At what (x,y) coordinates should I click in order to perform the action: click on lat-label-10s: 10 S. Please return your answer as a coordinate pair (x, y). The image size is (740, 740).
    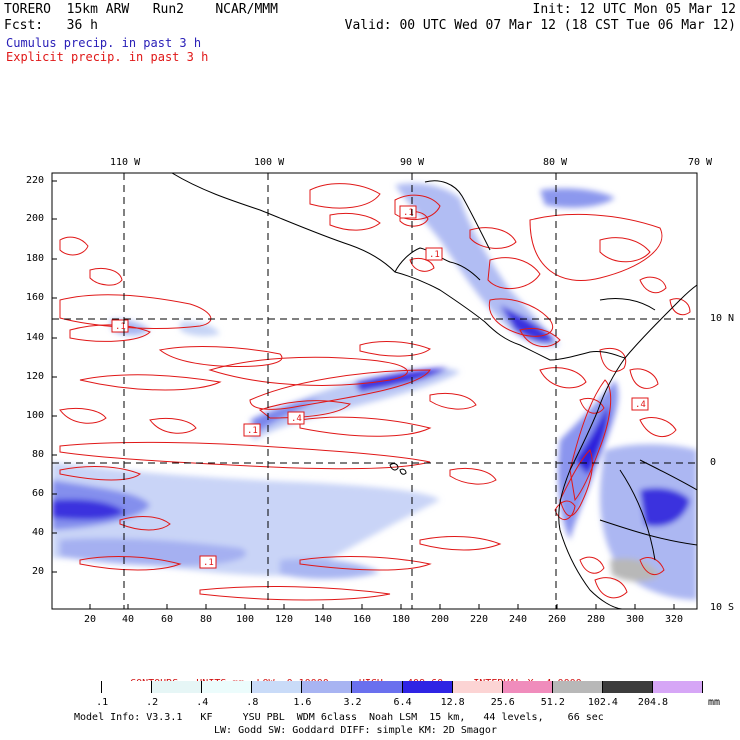
    Looking at the image, I should click on (722, 607).